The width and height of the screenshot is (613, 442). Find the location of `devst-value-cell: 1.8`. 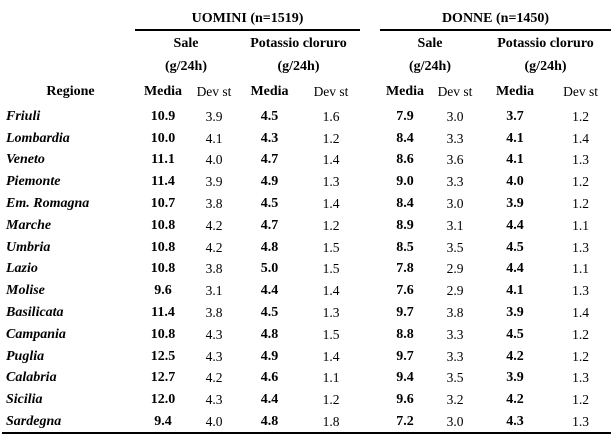

devst-value-cell: 1.8 is located at coordinates (331, 422).